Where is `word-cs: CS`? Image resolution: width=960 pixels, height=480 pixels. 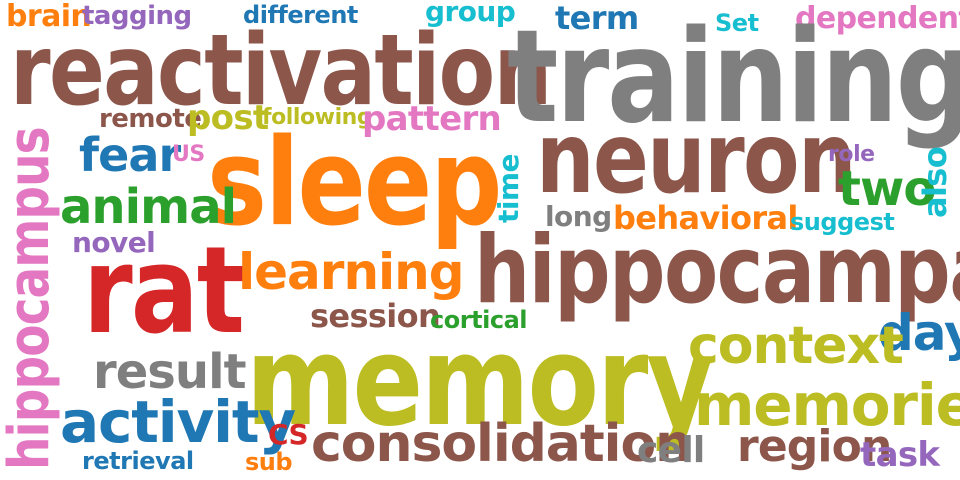
word-cs: CS is located at coordinates (288, 434).